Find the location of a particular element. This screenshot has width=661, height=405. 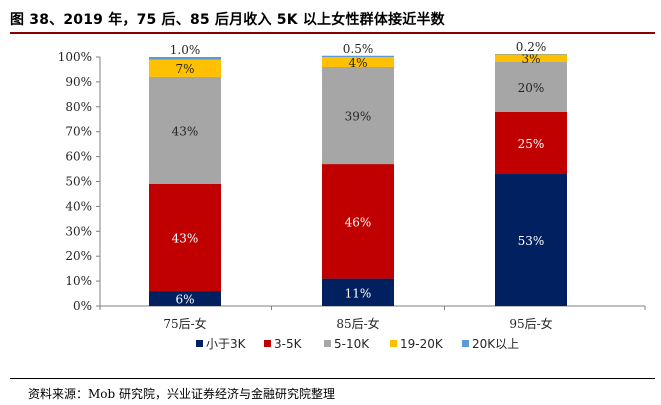

data-label: 11% is located at coordinates (358, 293).